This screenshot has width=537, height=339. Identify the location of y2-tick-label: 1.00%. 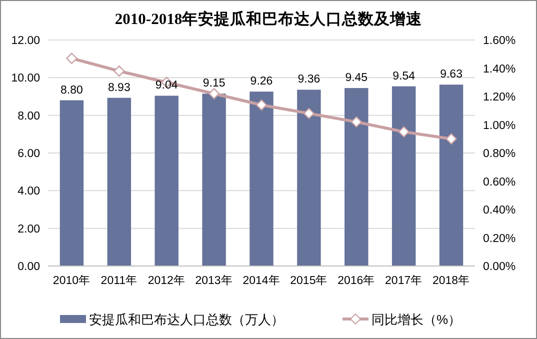
(499, 126).